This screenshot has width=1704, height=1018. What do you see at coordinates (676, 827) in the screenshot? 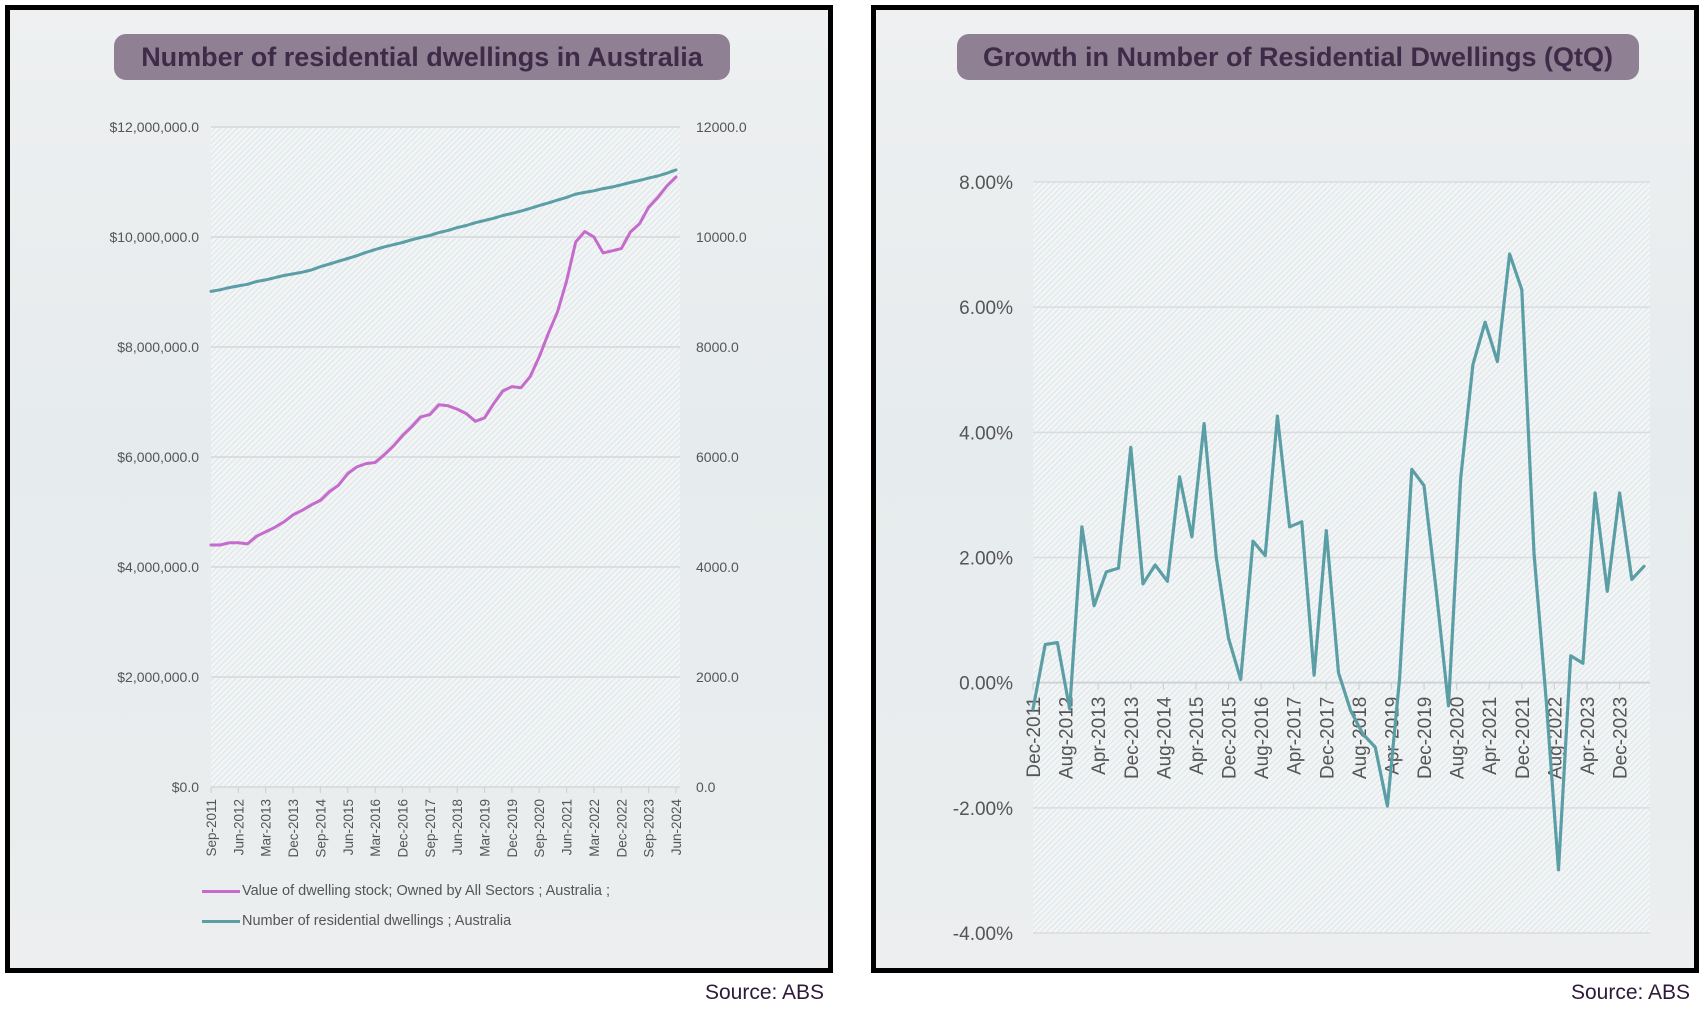
I see `x-tick-label: Jun-2024` at bounding box center [676, 827].